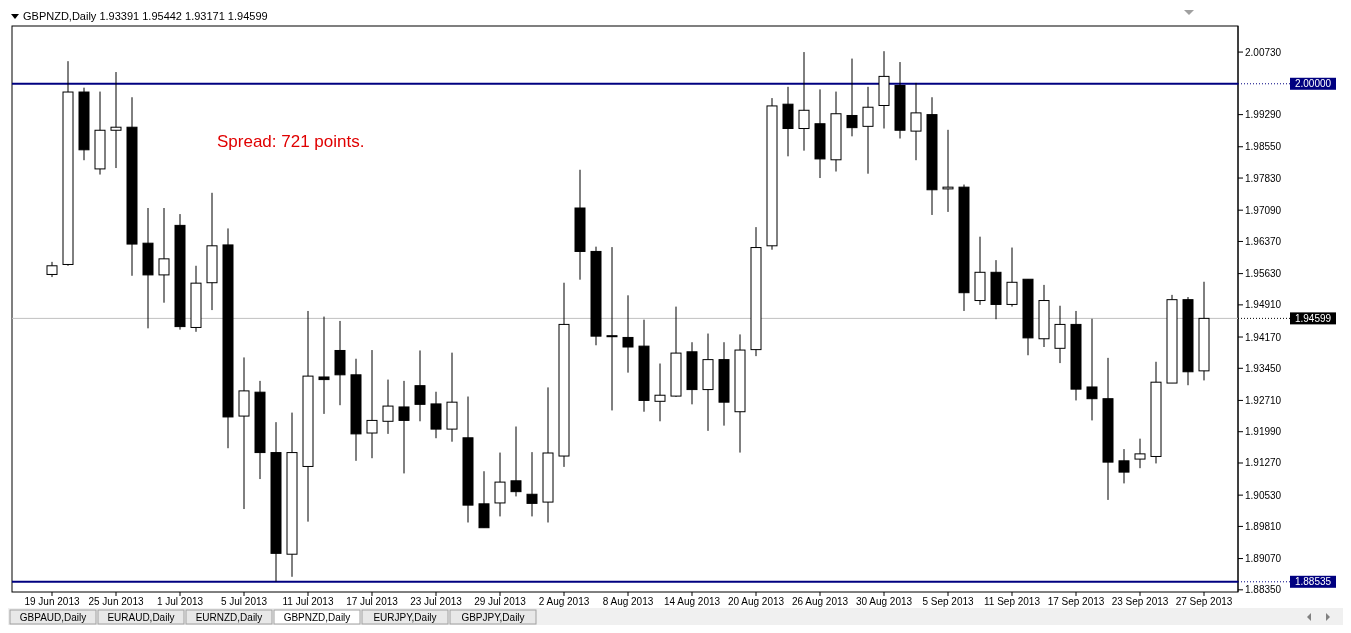  Describe the element at coordinates (500, 601) in the screenshot. I see `x-tick-label: 29 Jul 2013` at that location.